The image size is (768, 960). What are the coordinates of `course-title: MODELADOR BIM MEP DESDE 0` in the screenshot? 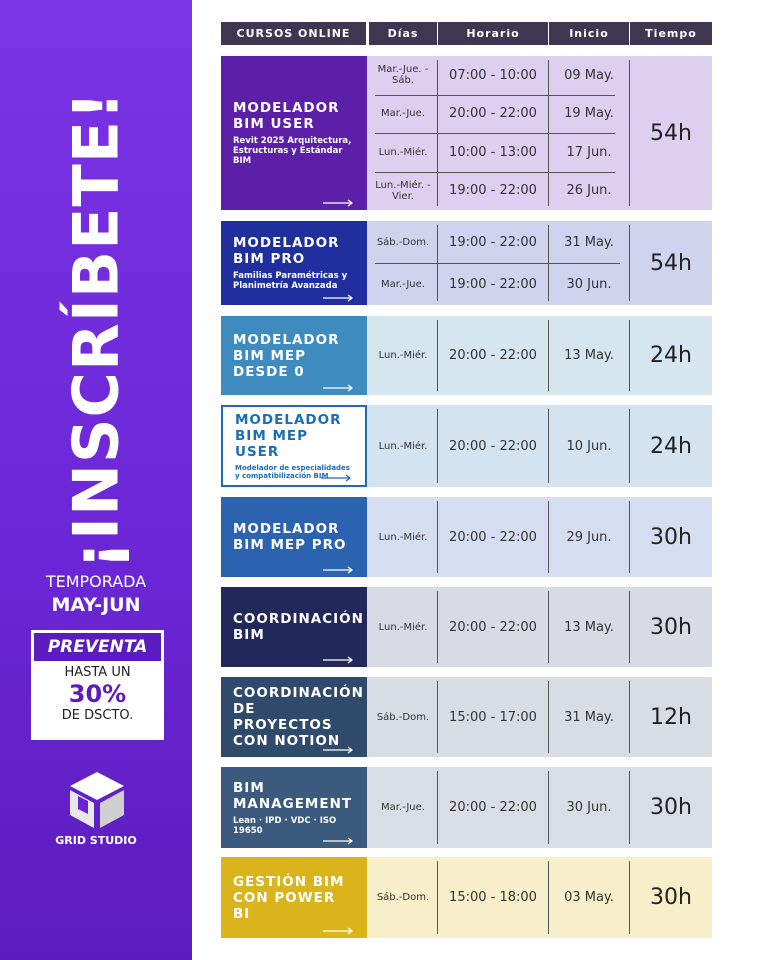 It's located at (286, 355).